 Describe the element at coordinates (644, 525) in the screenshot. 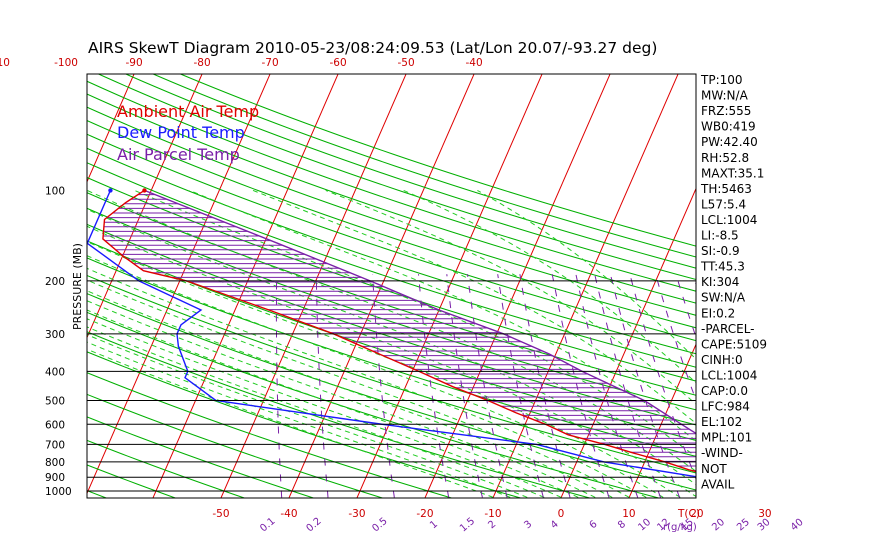

I see `mixing-ratio-tick-label: 10` at that location.